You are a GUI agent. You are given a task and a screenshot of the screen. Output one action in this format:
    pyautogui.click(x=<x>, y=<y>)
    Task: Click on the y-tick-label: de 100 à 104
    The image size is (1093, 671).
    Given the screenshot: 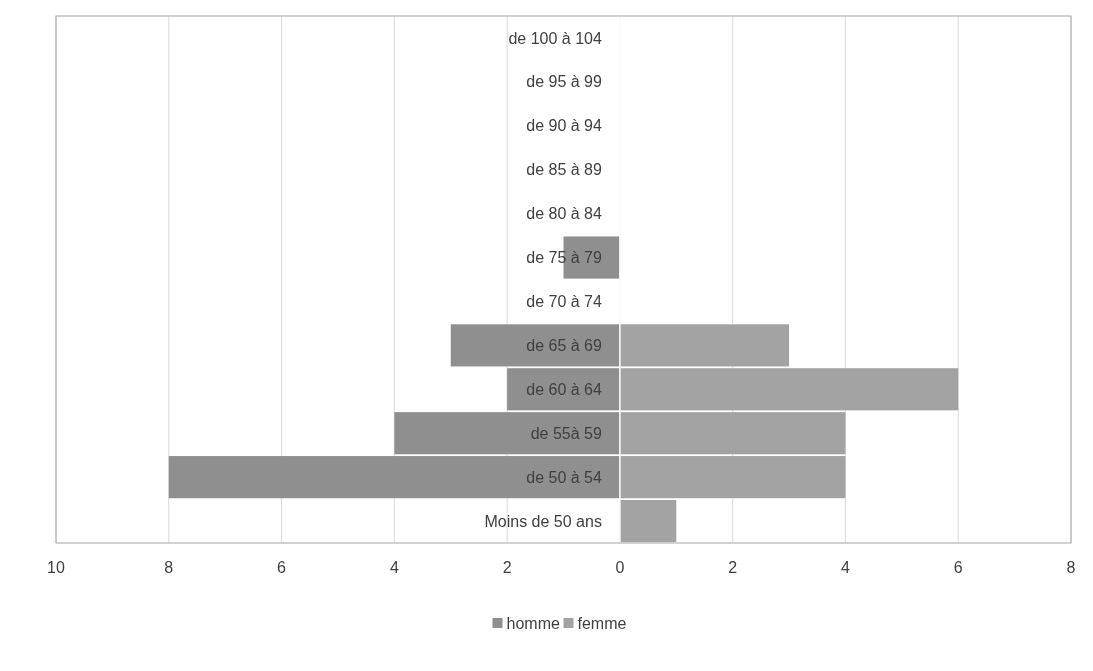 What is the action you would take?
    pyautogui.click(x=555, y=38)
    